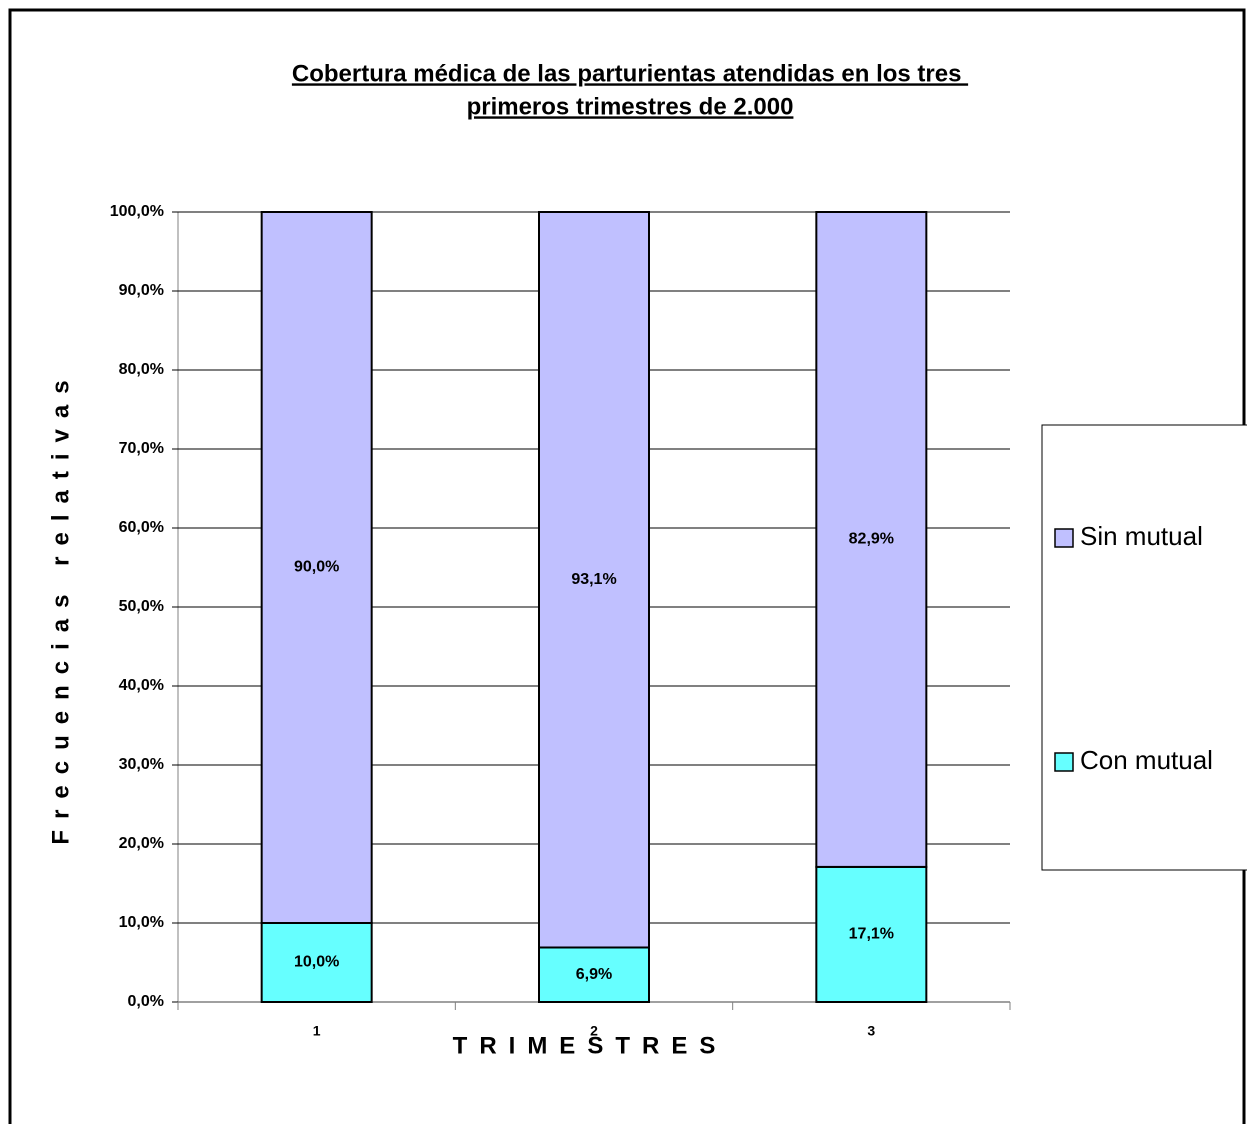 This screenshot has width=1247, height=1124. Describe the element at coordinates (141, 527) in the screenshot. I see `y-tick-label: 60,0%` at that location.